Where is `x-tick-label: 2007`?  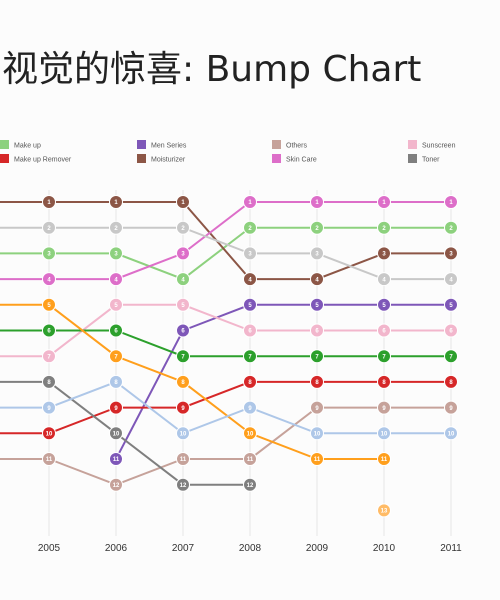
x-tick-label: 2007 is located at coordinates (183, 548).